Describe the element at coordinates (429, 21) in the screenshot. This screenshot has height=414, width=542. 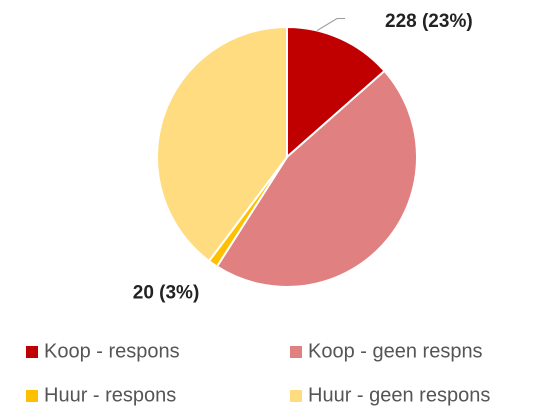
I see `value-label: 228 (23%)` at that location.